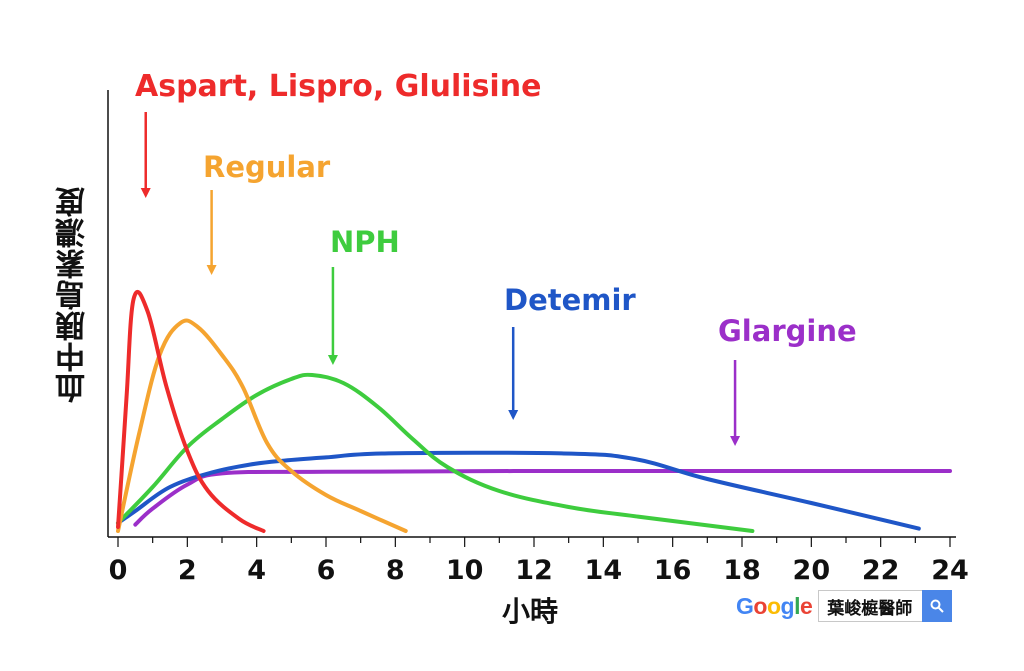 Image resolution: width=1024 pixels, height=671 pixels. Describe the element at coordinates (529, 611) in the screenshot. I see `x-axis-label: 小時` at that location.